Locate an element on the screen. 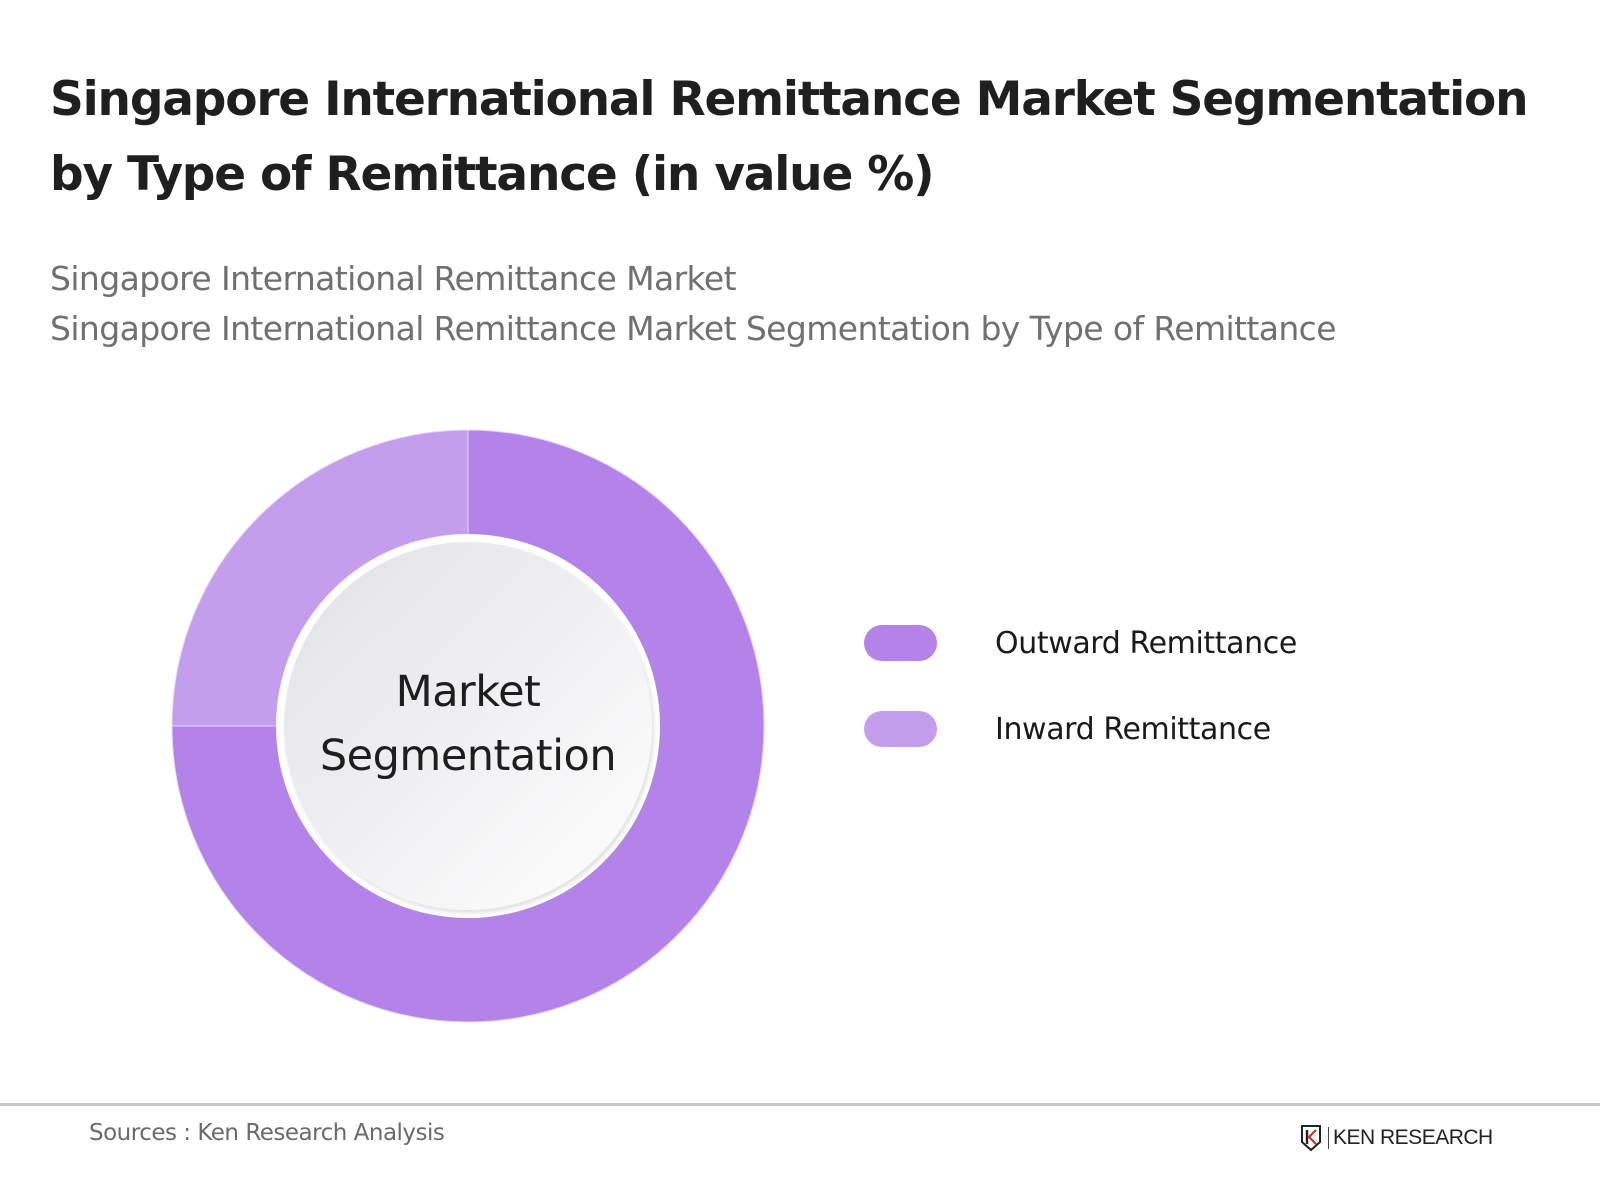 The width and height of the screenshot is (1600, 1200). ken-research-logo: KEN RESEARCH is located at coordinates (1396, 1138).